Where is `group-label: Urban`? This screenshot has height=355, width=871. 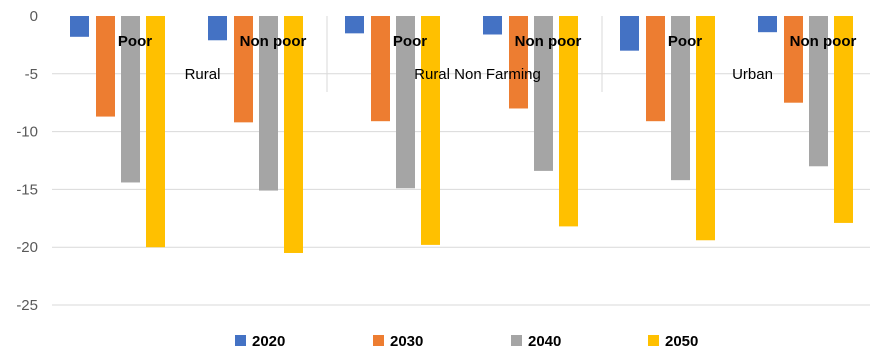 group-label: Urban is located at coordinates (752, 74).